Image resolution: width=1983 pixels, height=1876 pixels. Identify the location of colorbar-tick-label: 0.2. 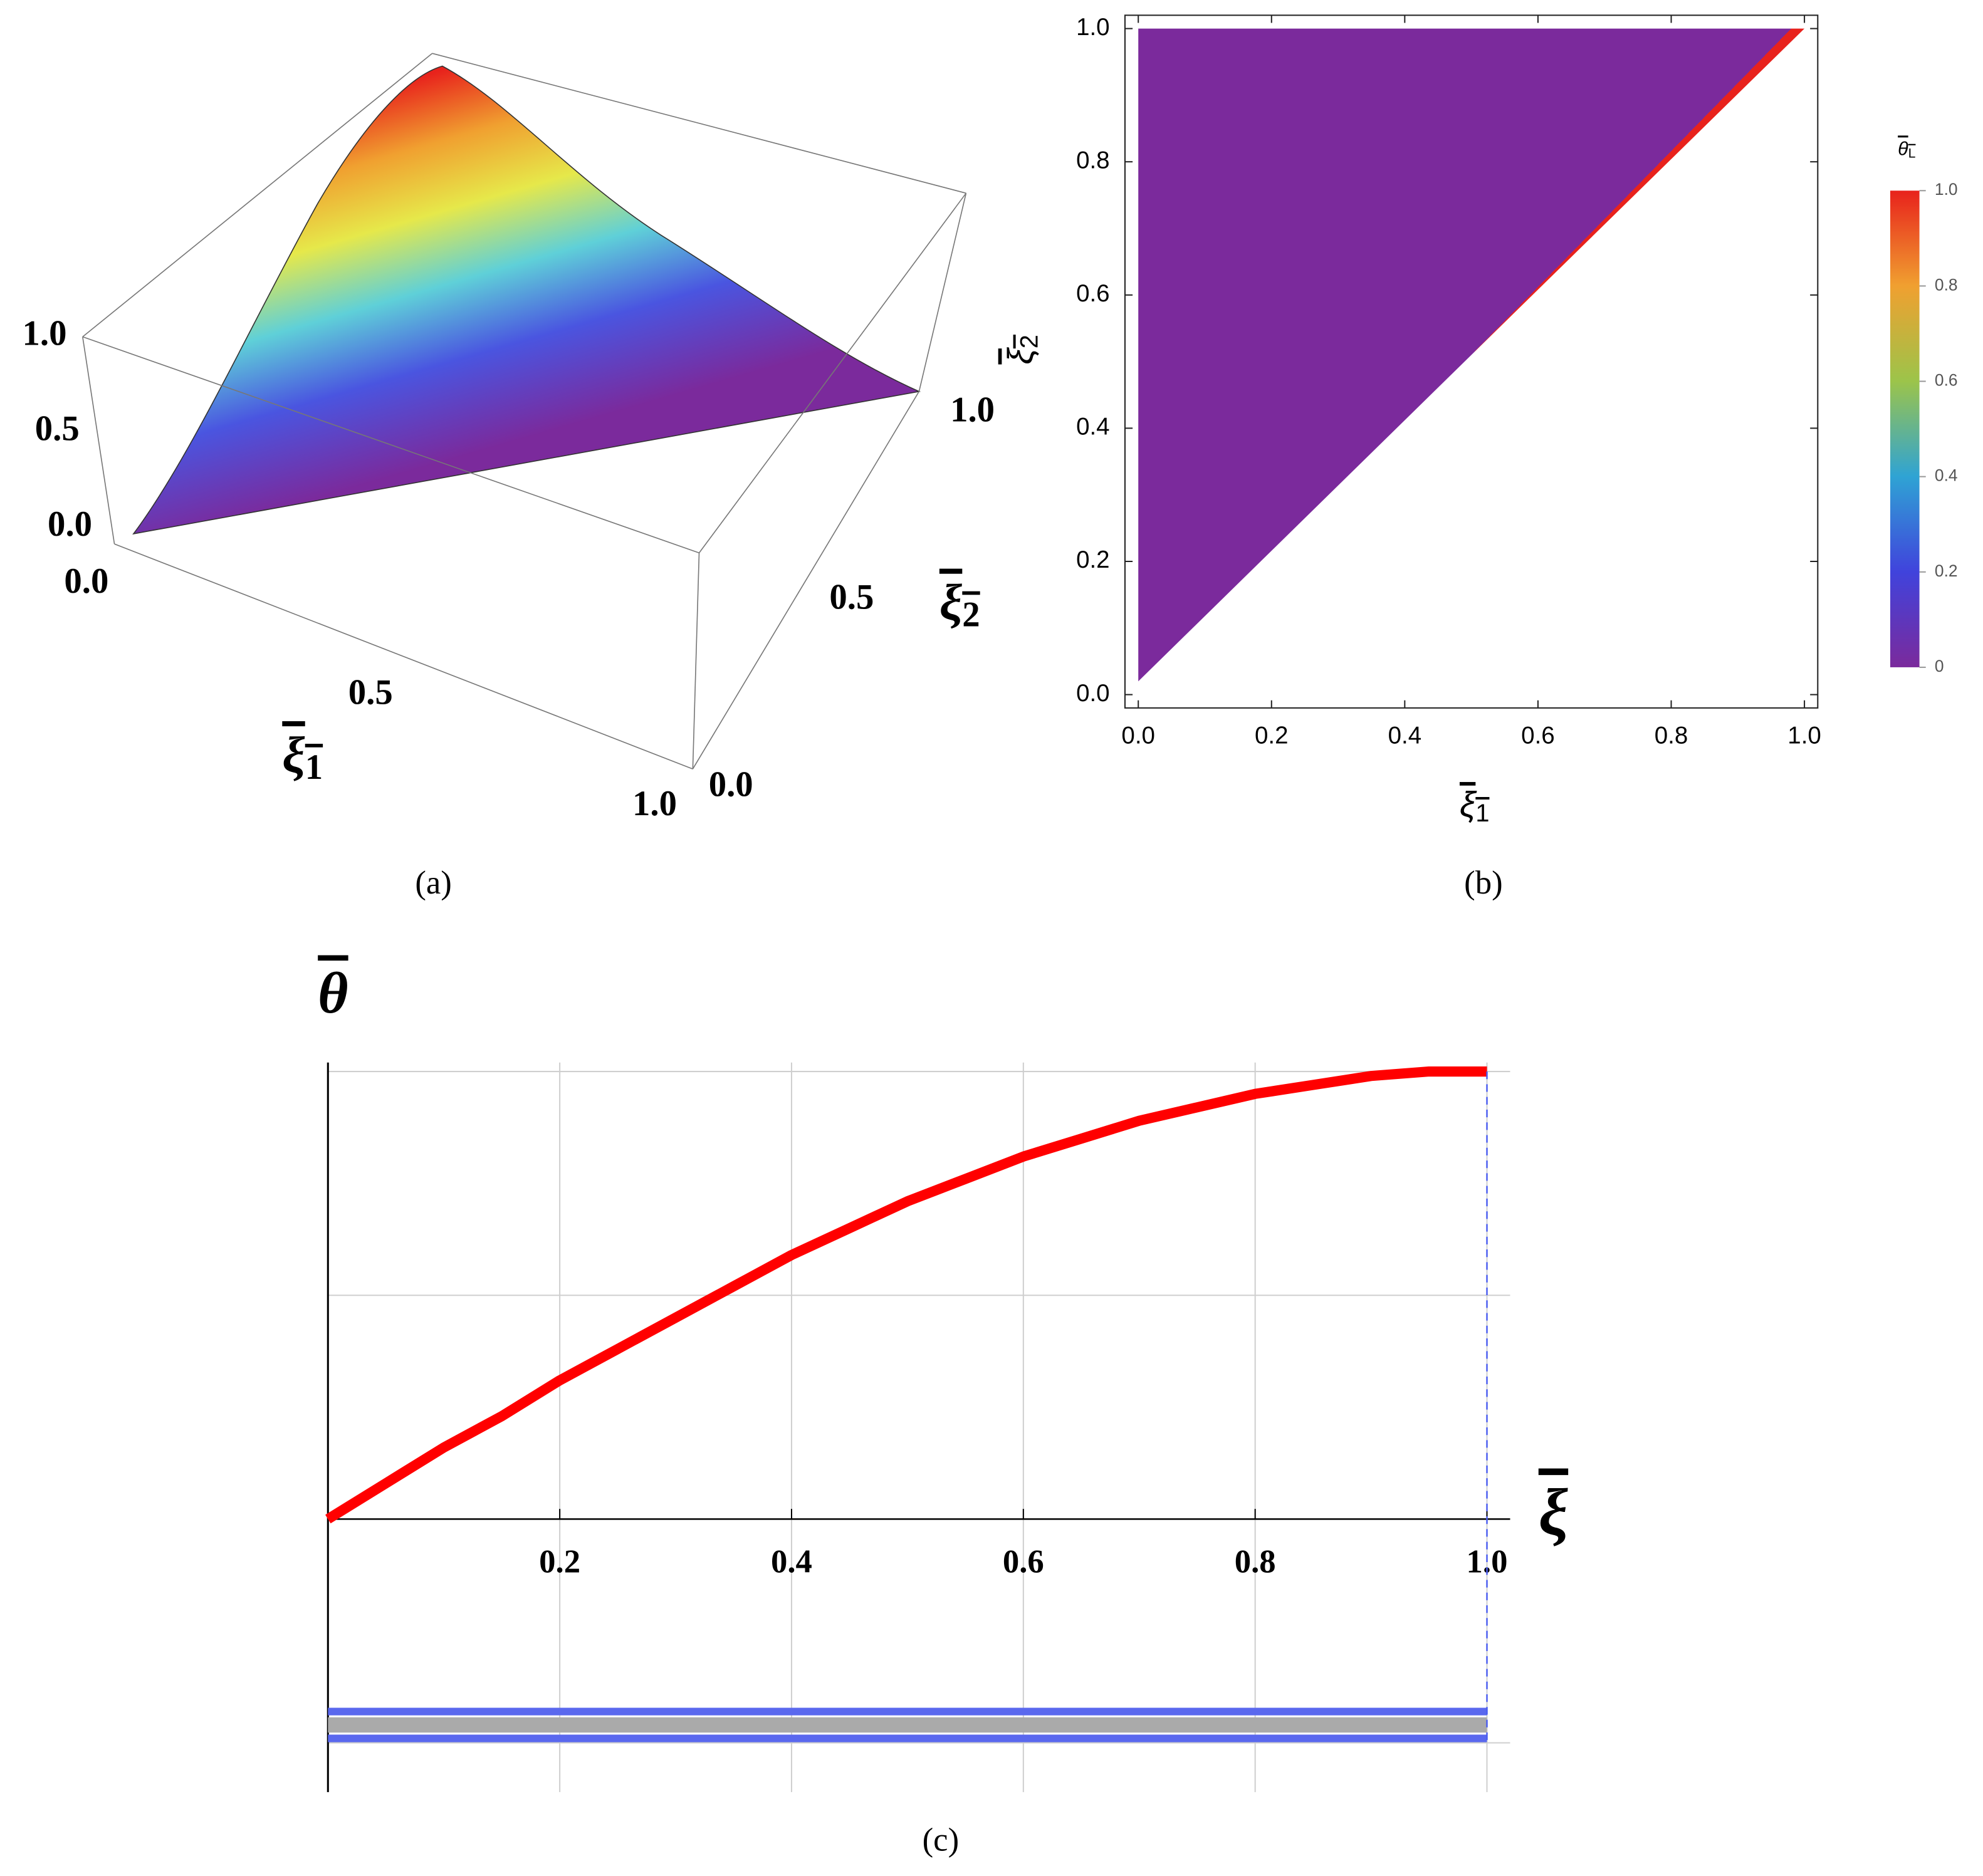
(1946, 571).